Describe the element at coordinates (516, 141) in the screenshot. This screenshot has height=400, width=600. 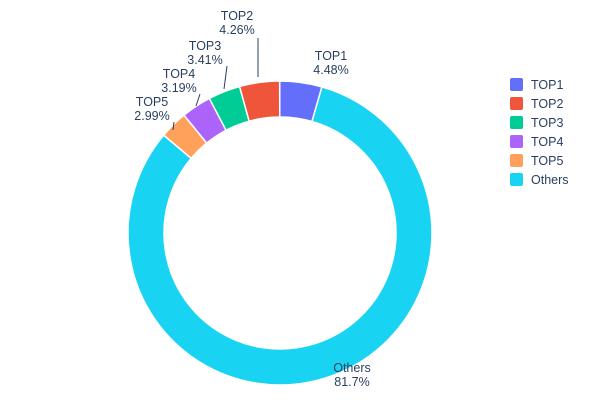
I see `legend-swatch-top4` at that location.